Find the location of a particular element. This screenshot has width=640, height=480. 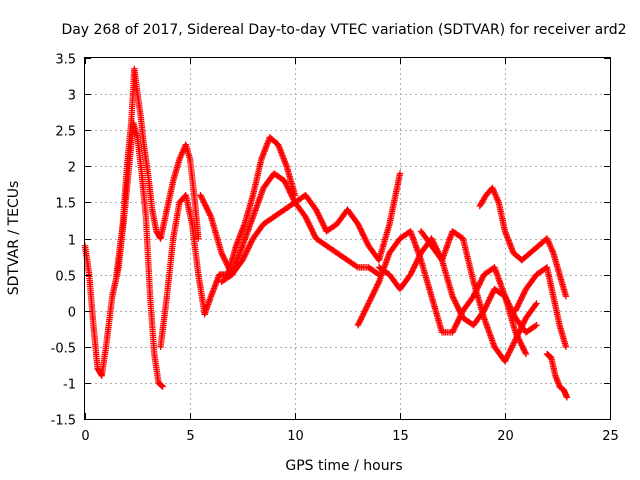

y-tick-label: 3.5 is located at coordinates (65, 60).